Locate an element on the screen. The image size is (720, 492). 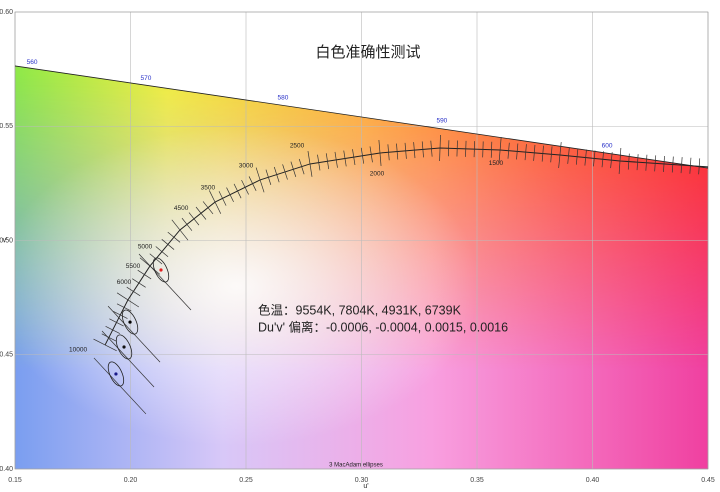
y-tick-label: 0.55 is located at coordinates (6, 126).